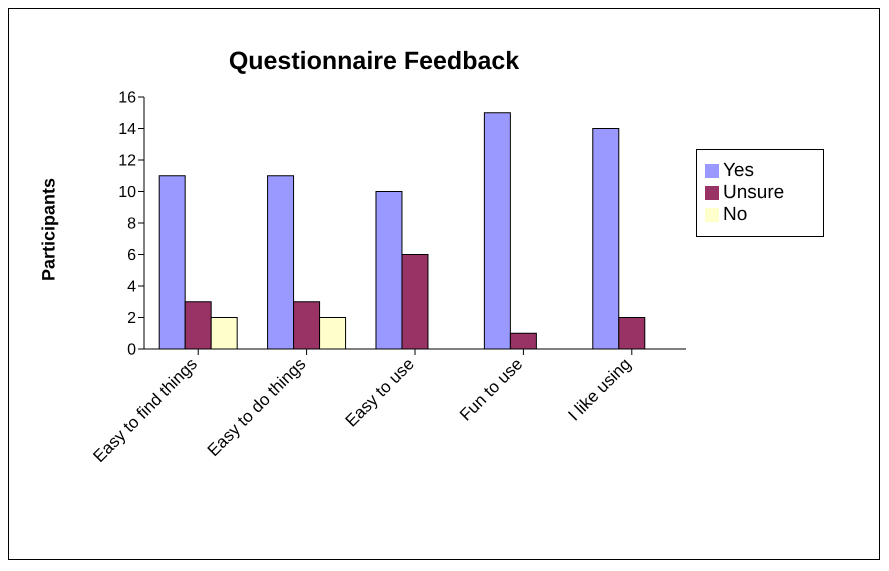 The height and width of the screenshot is (571, 889). Describe the element at coordinates (738, 170) in the screenshot. I see `legend-label: Yes` at that location.